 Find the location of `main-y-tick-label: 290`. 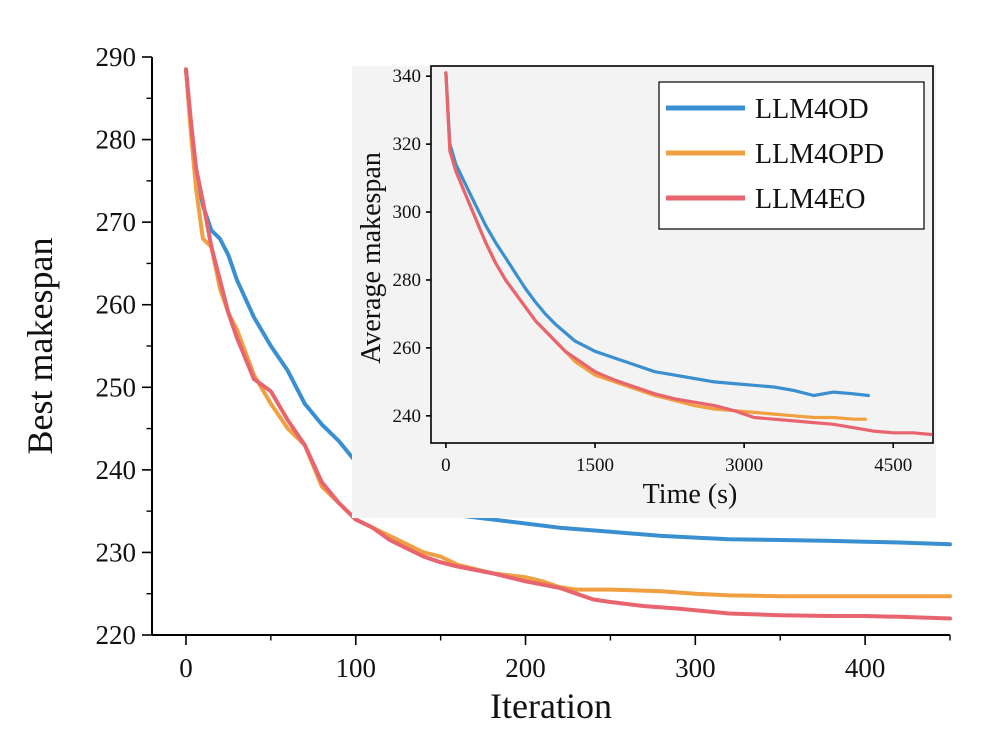

main-y-tick-label: 290 is located at coordinates (116, 57).